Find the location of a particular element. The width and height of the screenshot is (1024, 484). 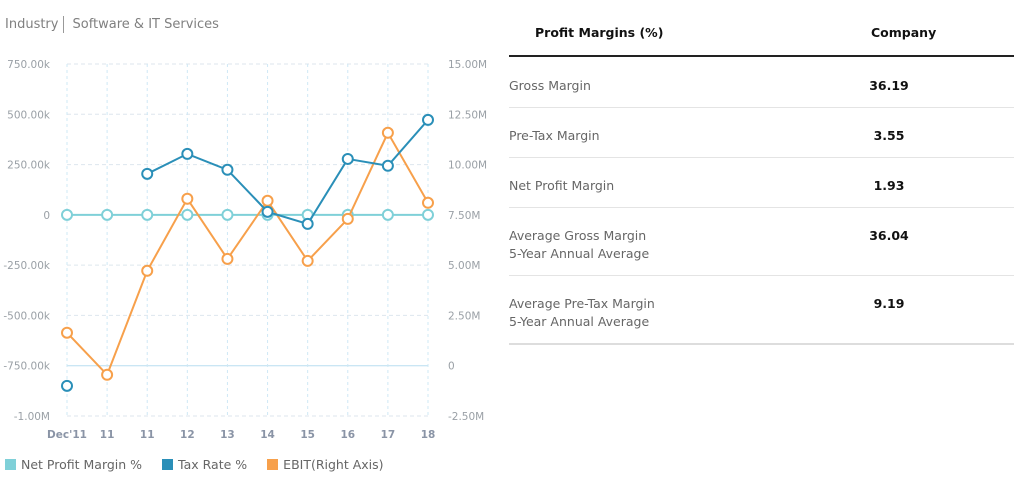

x-axis-tick: 13 is located at coordinates (227, 435).